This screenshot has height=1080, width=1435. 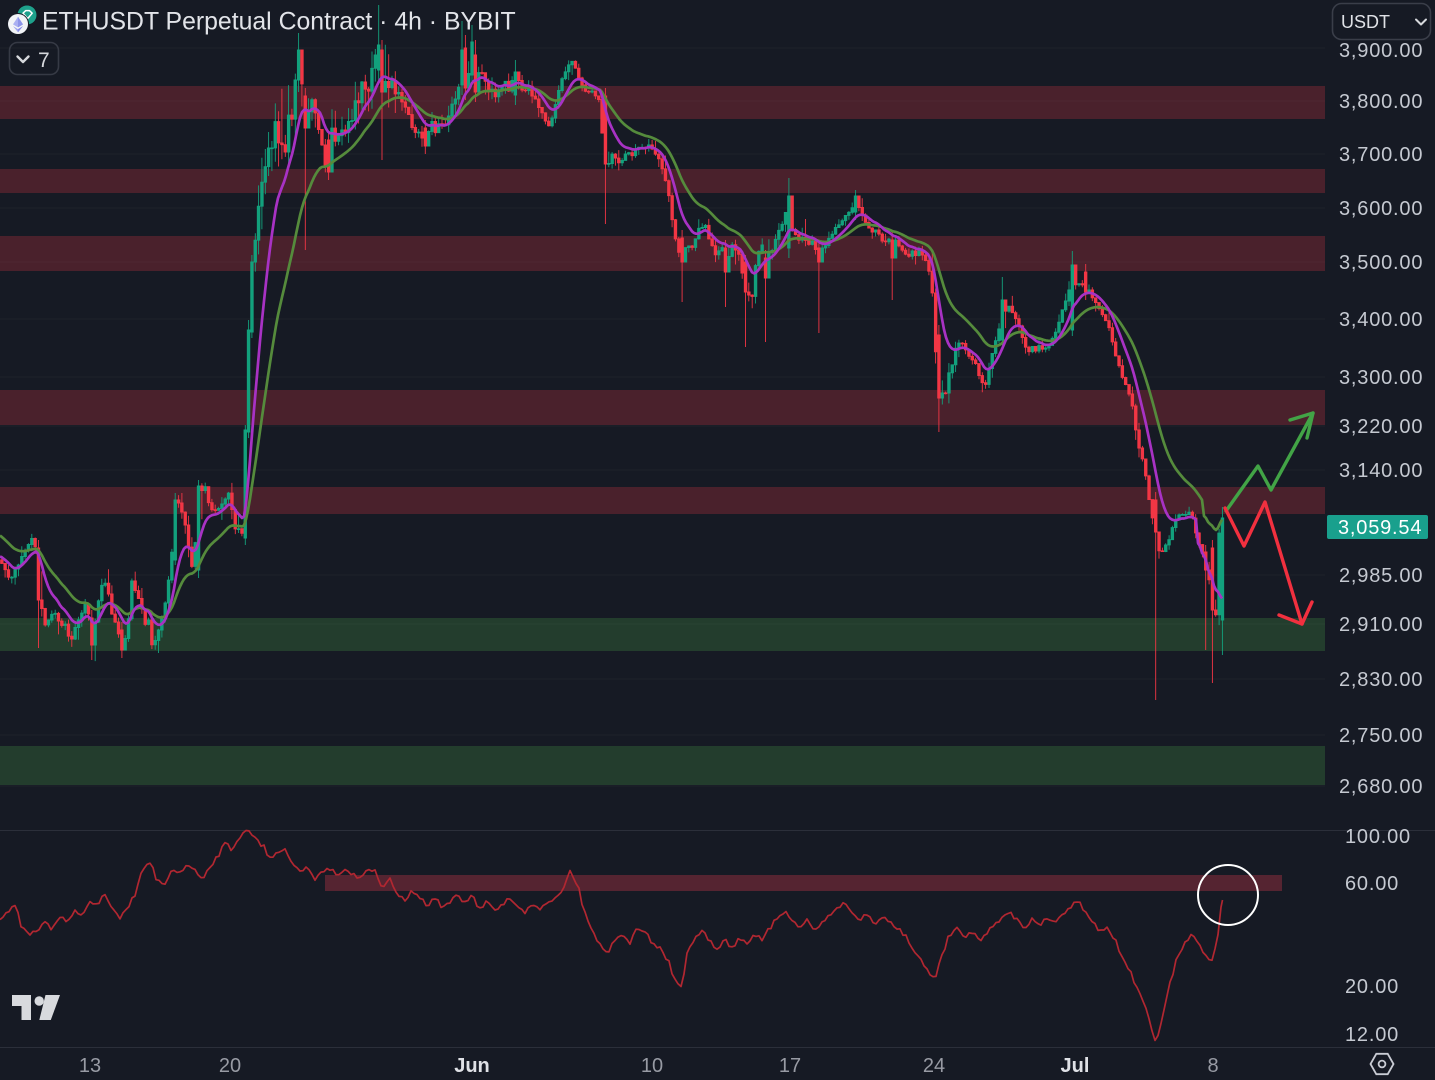 What do you see at coordinates (472, 1066) in the screenshot?
I see `svg-text: Jun` at bounding box center [472, 1066].